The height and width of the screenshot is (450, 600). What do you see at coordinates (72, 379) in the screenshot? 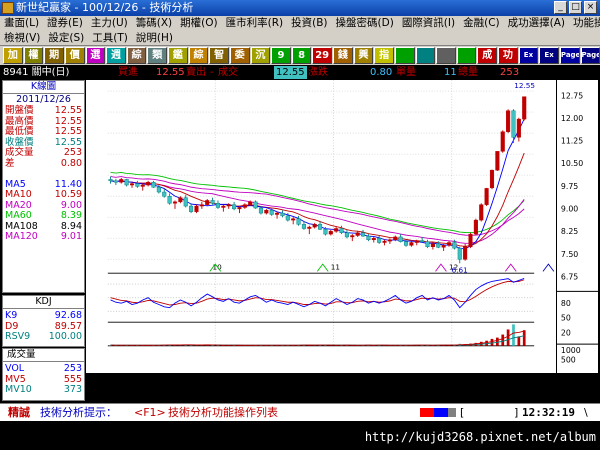
I see `indicator-value: 555` at bounding box center [72, 379].